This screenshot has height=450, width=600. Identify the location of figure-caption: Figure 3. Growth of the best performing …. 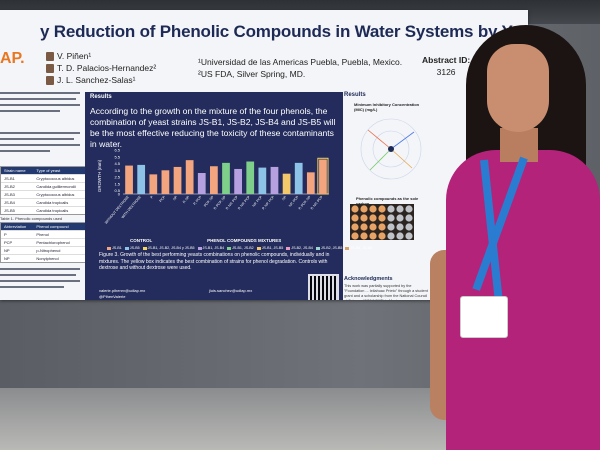
(214, 262).